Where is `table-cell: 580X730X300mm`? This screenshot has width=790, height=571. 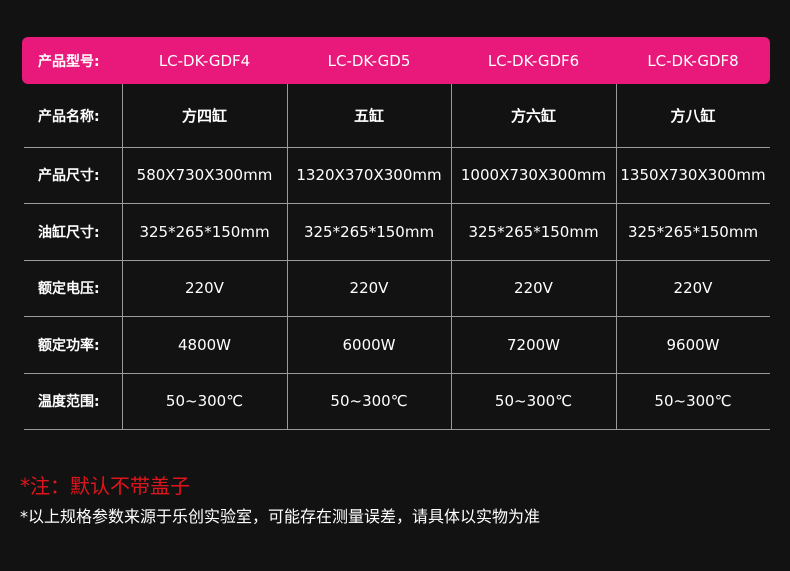 table-cell: 580X730X300mm is located at coordinates (204, 175).